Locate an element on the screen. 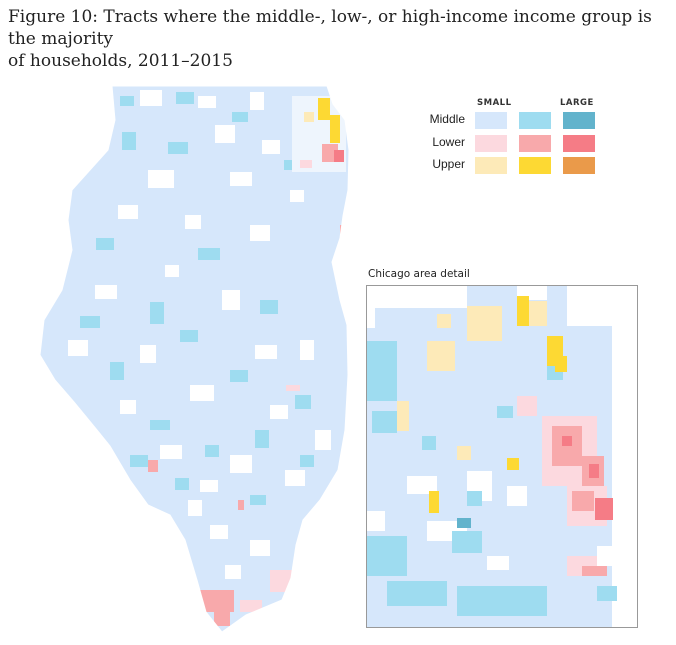  chicago-cluster is located at coordinates (319, 134).